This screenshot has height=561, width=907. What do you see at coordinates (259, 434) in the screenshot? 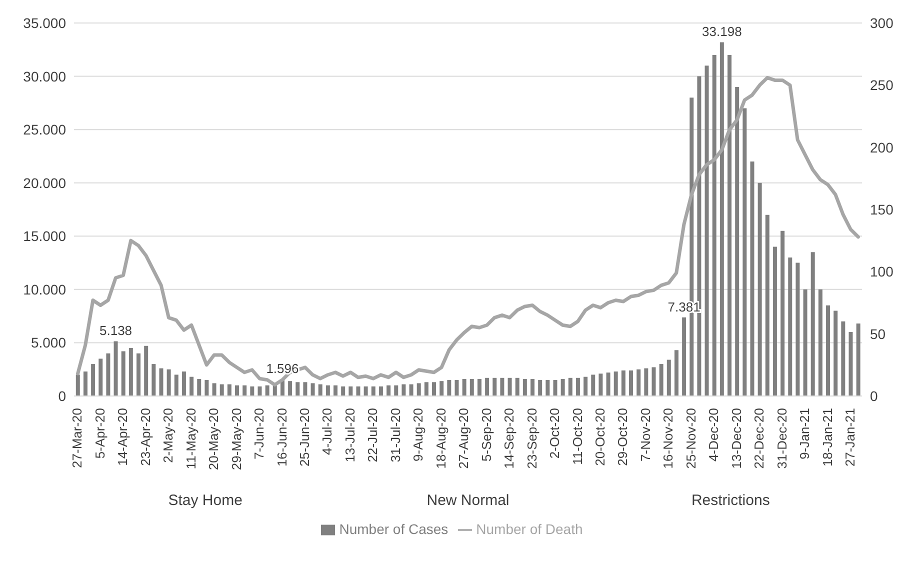
I see `x-tick-label: 7-Jun-20` at bounding box center [259, 434].